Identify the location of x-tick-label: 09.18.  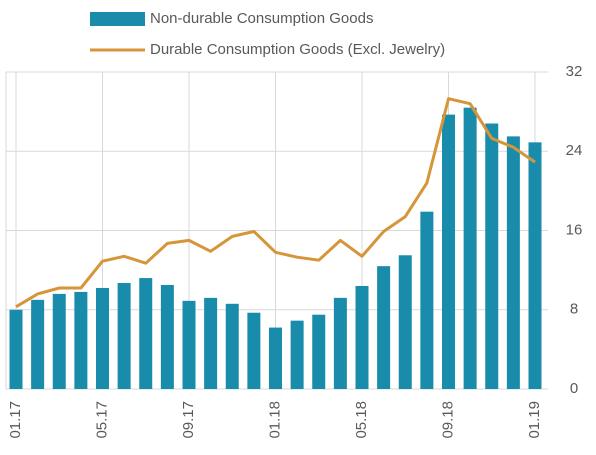
(447, 420).